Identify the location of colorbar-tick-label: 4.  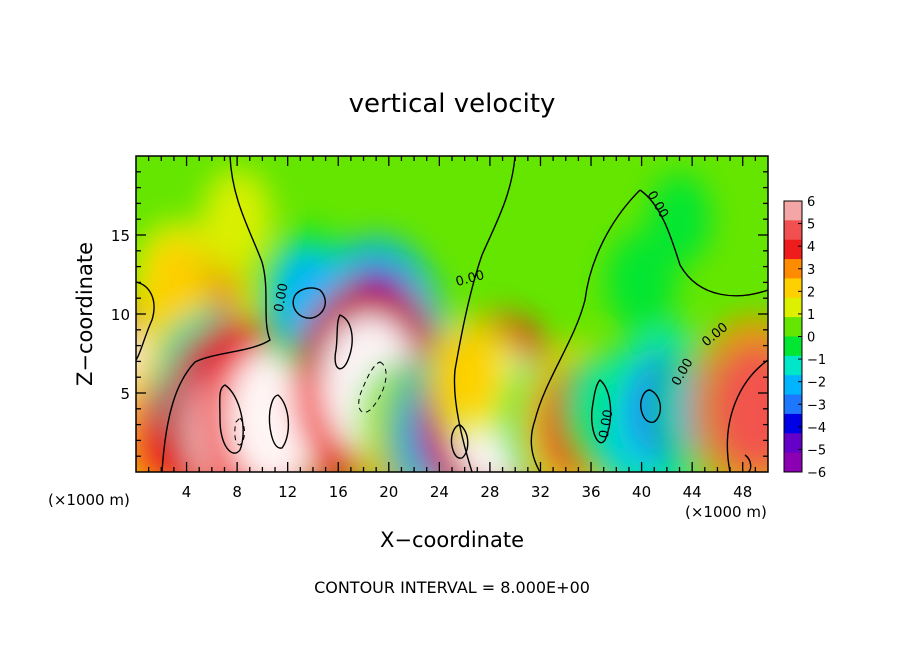
(811, 247).